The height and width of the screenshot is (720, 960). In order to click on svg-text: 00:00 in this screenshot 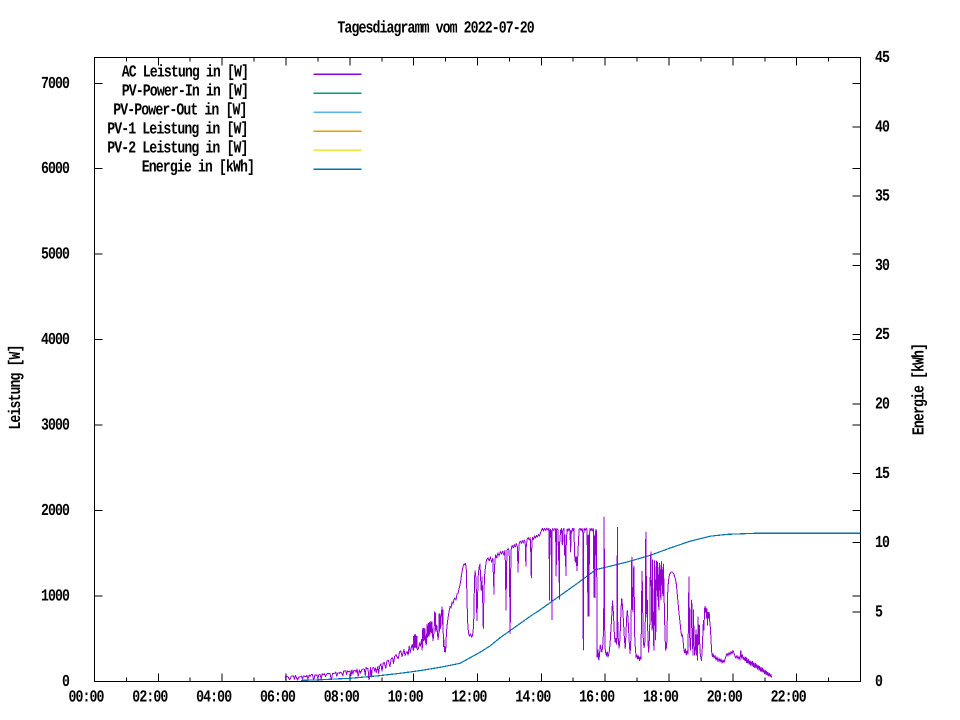, I will do `click(86, 696)`.